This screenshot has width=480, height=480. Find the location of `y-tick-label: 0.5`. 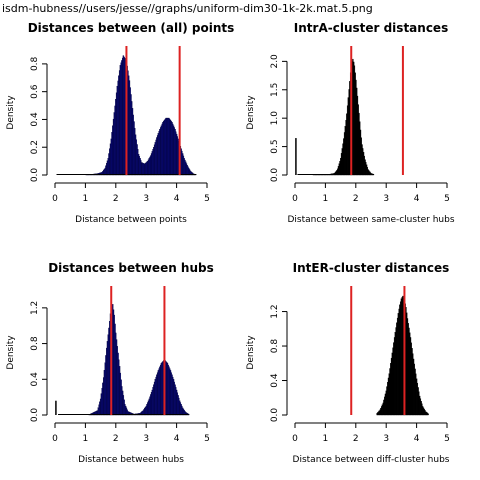

y-tick-label: 0.5 is located at coordinates (275, 146).